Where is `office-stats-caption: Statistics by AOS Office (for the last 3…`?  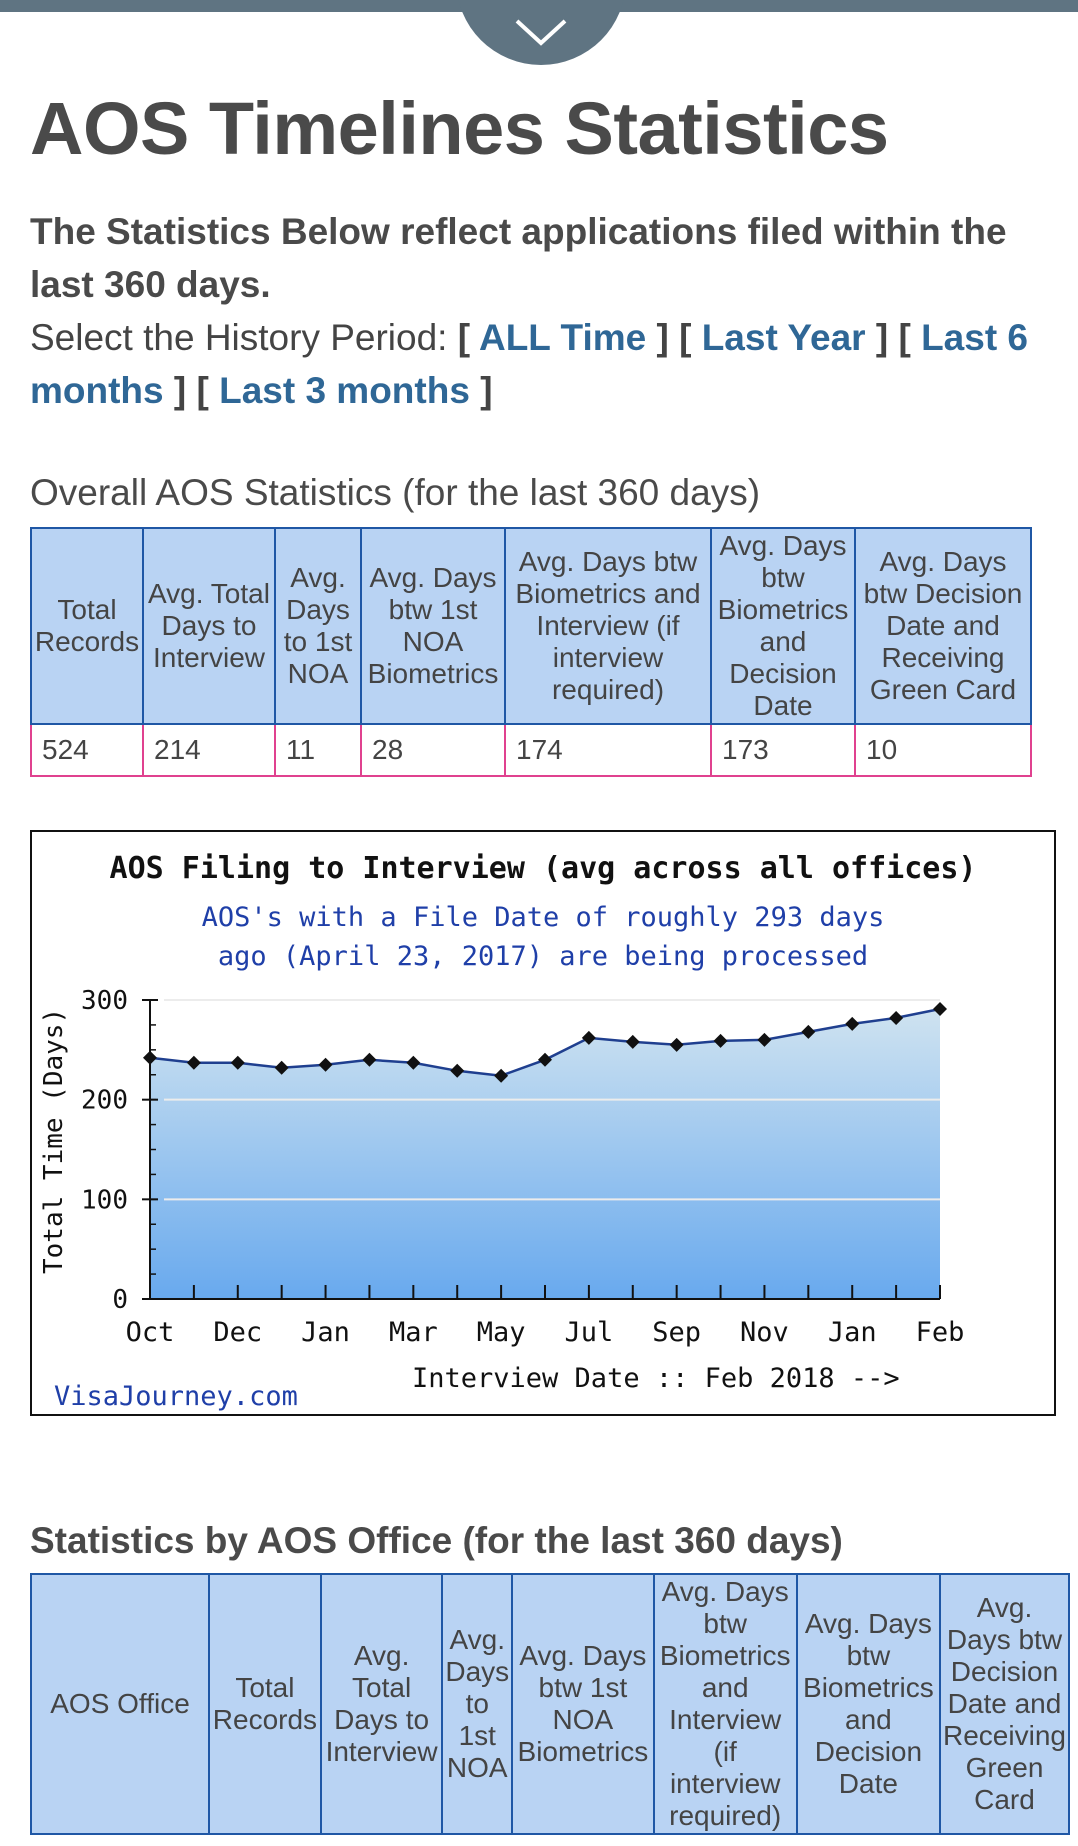
office-stats-caption: Statistics by AOS Office (for the last 3… is located at coordinates (436, 1540).